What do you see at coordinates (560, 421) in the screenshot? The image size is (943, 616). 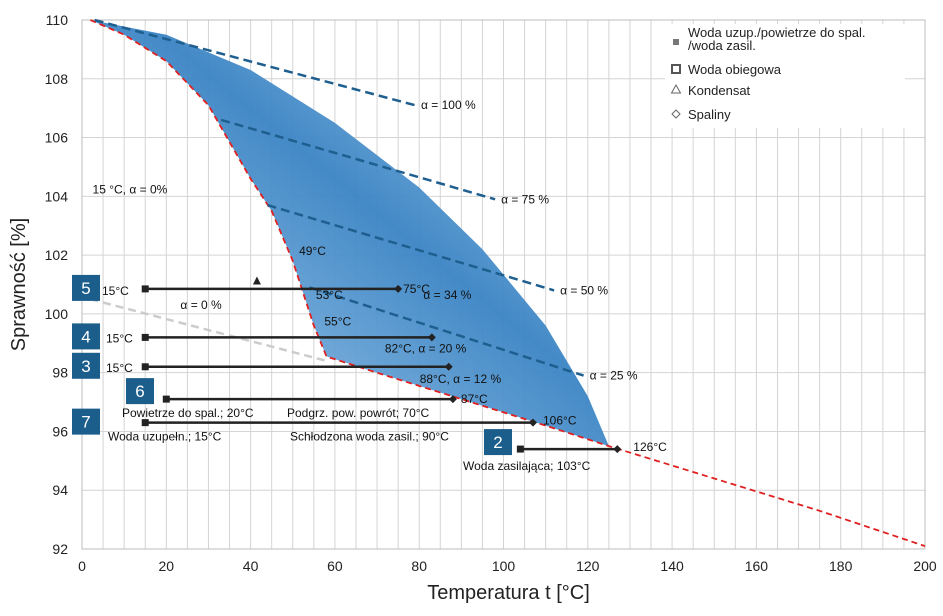 I see `measurement-end-label: 106°C` at bounding box center [560, 421].